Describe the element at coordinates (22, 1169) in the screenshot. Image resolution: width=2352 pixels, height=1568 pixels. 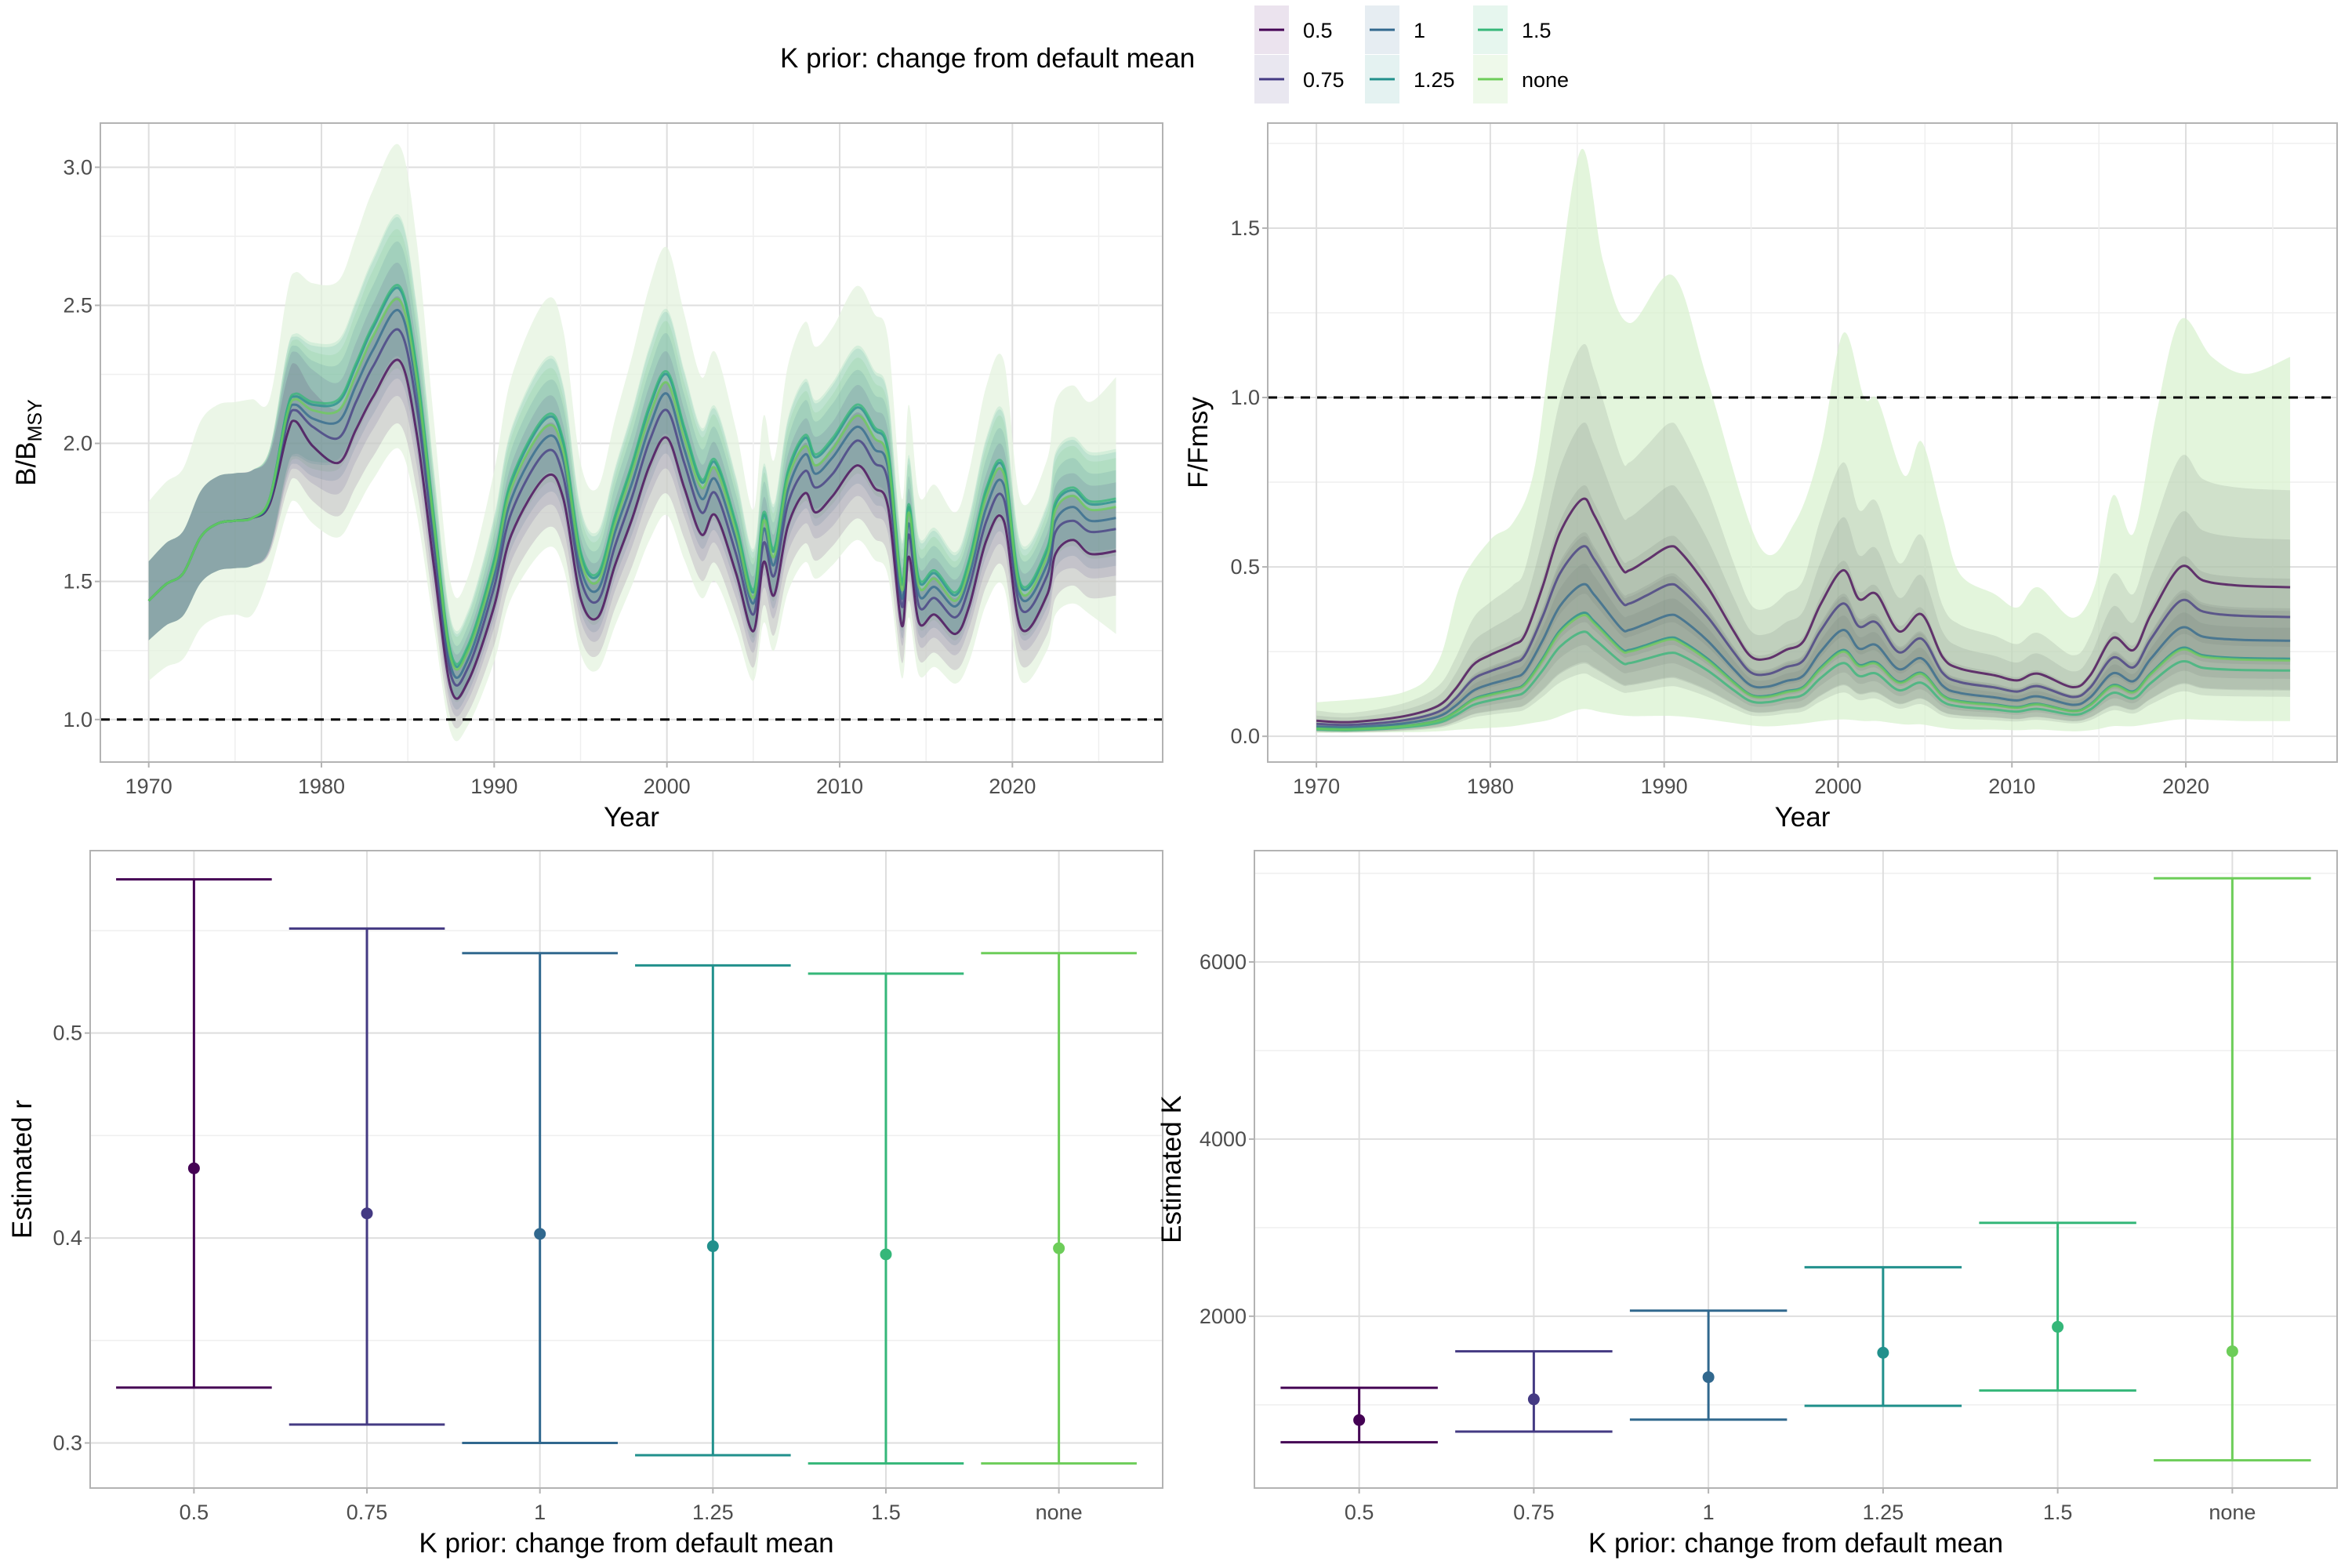
I see `y-axis-title: Estimated r` at that location.